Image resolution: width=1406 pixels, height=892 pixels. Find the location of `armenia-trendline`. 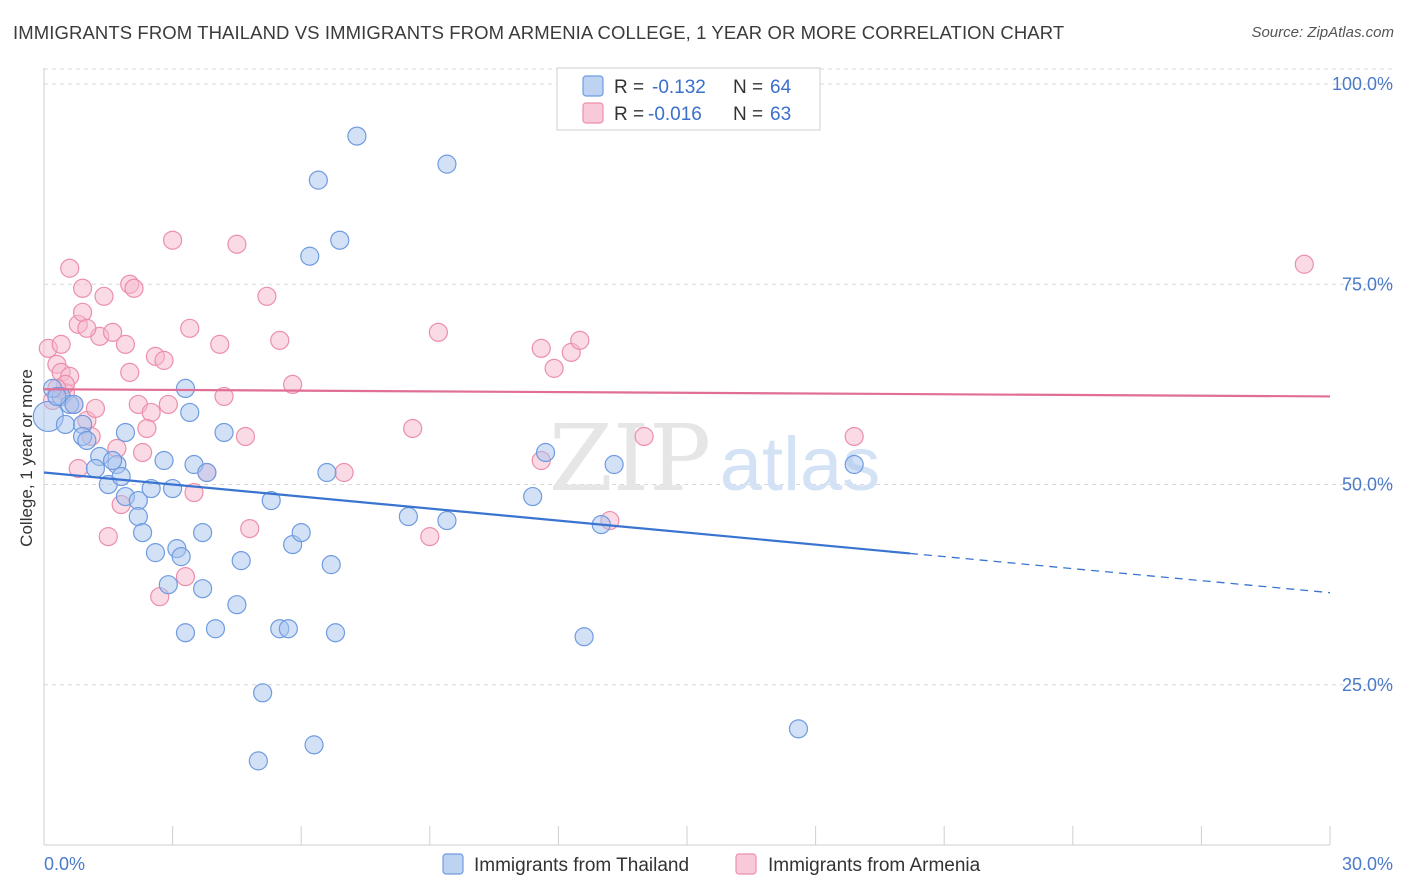

armenia-trendline is located at coordinates (687, 393).